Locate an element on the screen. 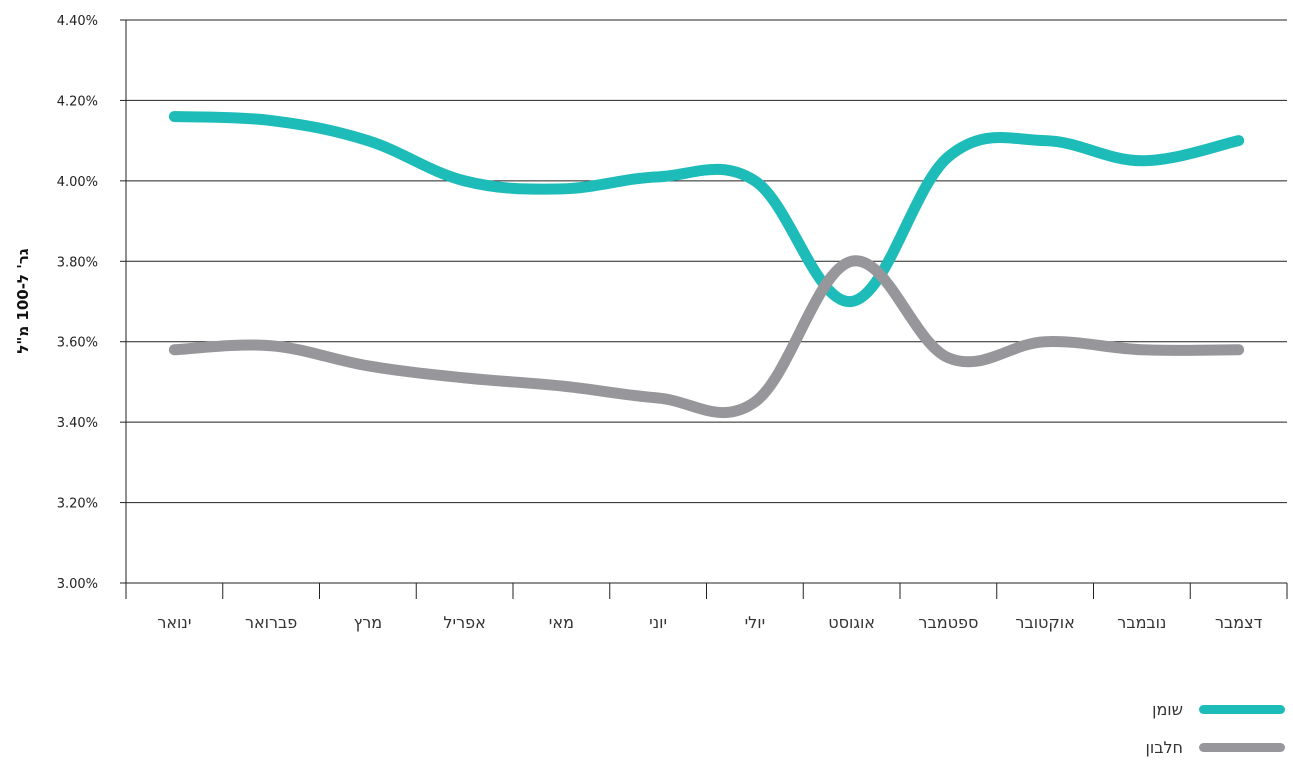 Image resolution: width=1293 pixels, height=766 pixels. category-label: פברואר is located at coordinates (271, 622).